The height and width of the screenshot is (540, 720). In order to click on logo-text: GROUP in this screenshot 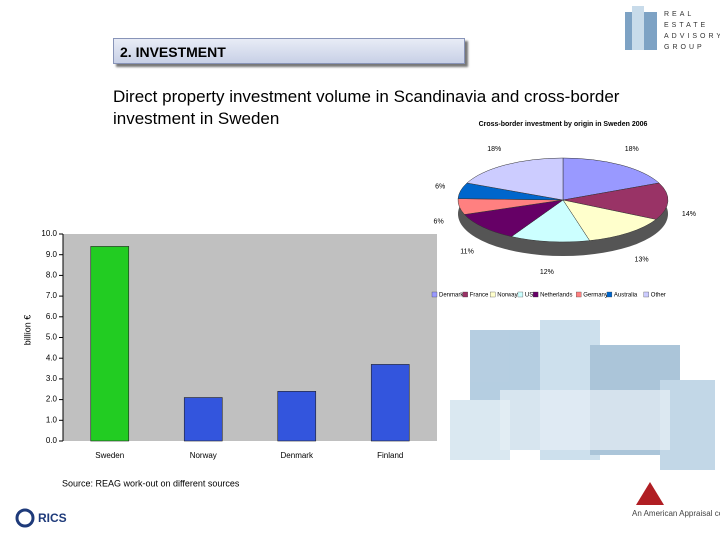, I will do `click(684, 47)`.